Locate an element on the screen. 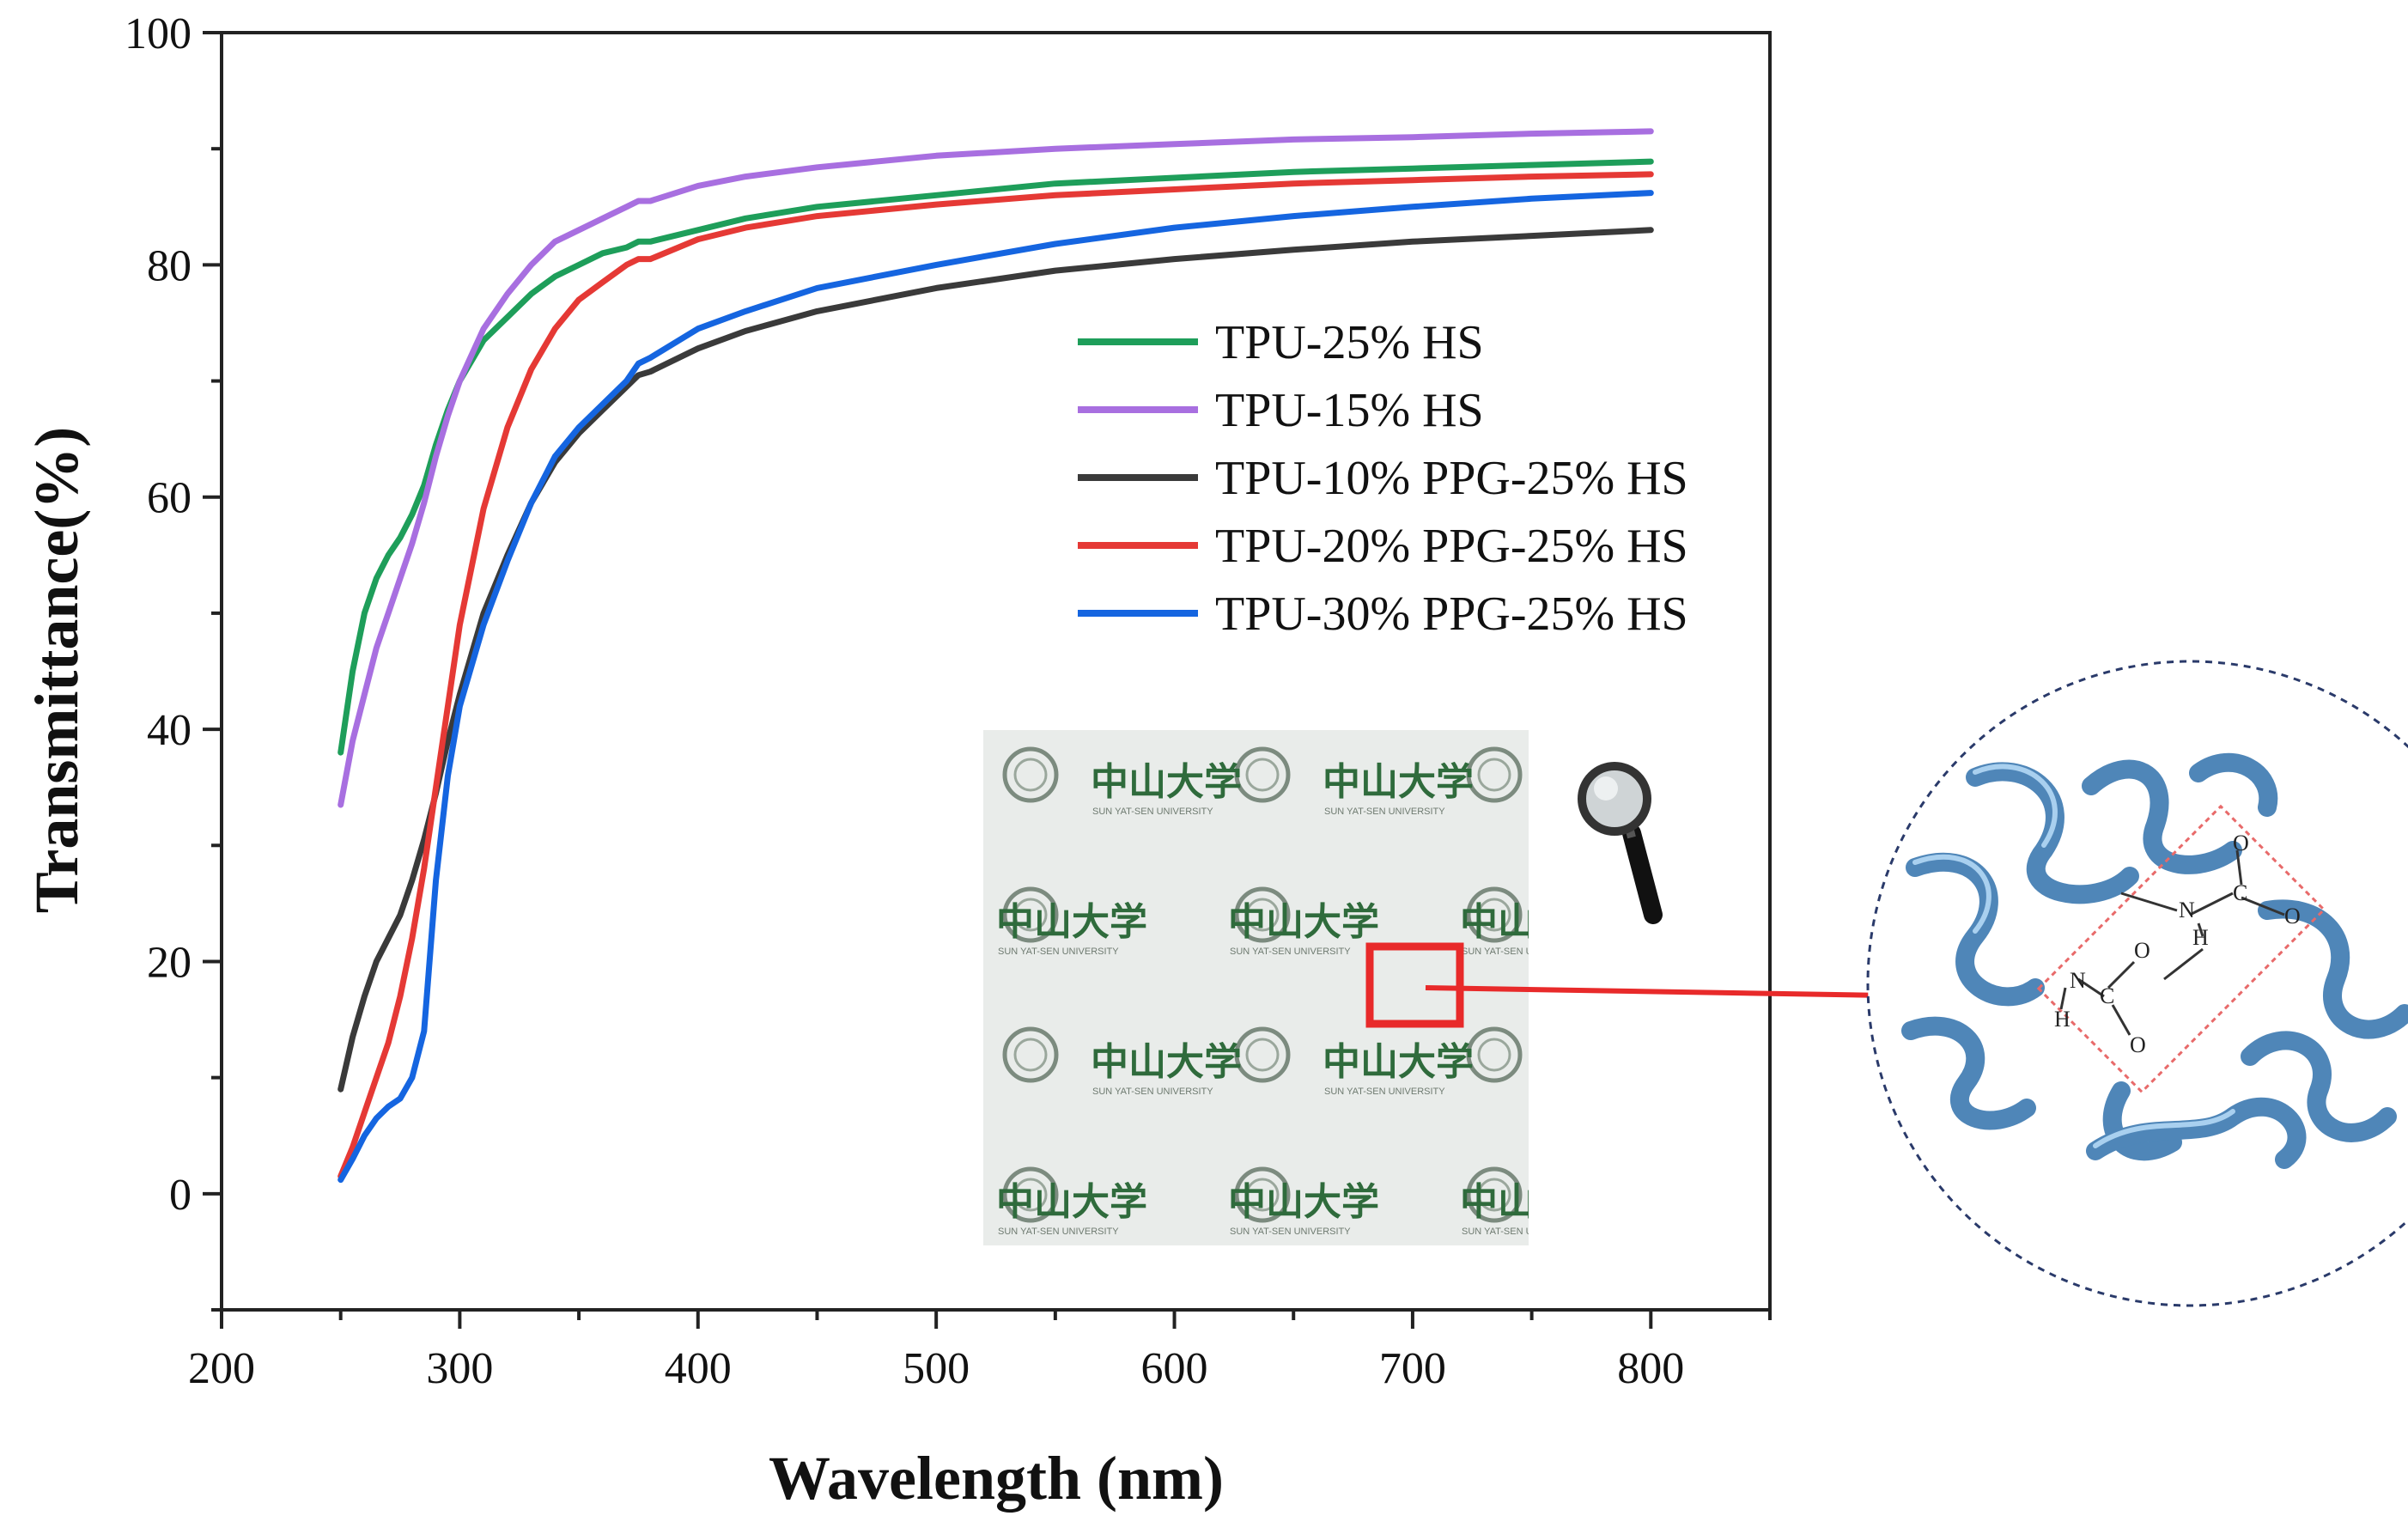 The width and height of the screenshot is (2408, 1528). urethane-groups is located at coordinates (2172, 942).